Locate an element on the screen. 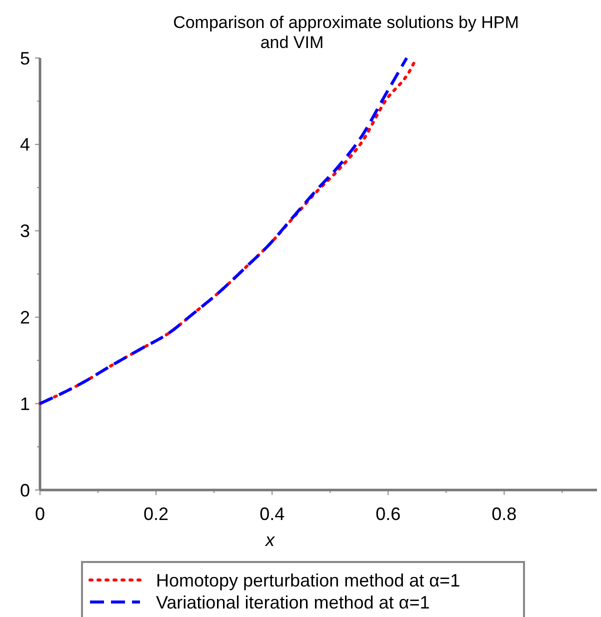 This screenshot has height=617, width=601. x-tick-label: 0 is located at coordinates (40, 514).